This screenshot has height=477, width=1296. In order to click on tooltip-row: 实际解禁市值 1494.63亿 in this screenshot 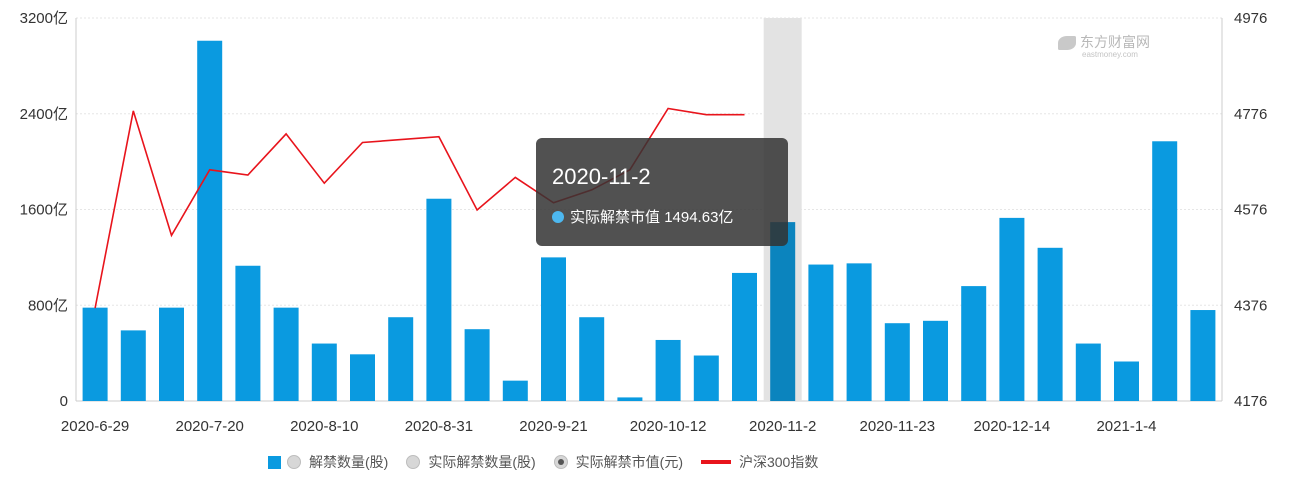, I will do `click(642, 216)`.